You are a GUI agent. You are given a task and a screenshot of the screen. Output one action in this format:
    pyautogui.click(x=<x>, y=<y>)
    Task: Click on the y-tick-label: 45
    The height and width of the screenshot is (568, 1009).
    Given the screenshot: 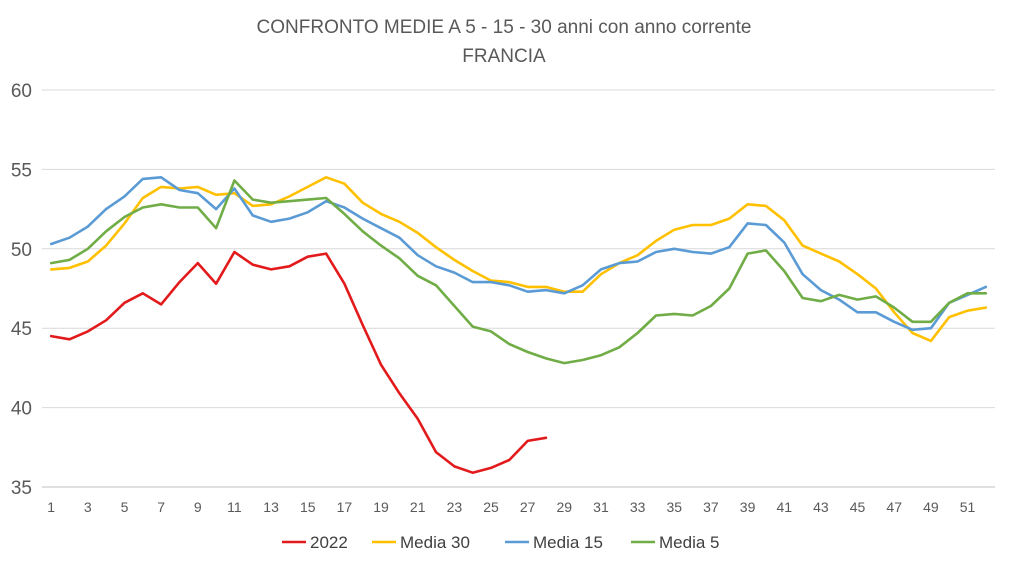 What is the action you would take?
    pyautogui.click(x=21, y=329)
    